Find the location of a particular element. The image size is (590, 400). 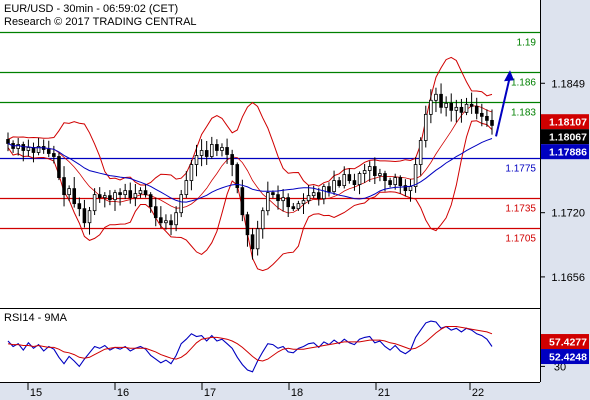

level-label-2: 1.183 is located at coordinates (523, 113).